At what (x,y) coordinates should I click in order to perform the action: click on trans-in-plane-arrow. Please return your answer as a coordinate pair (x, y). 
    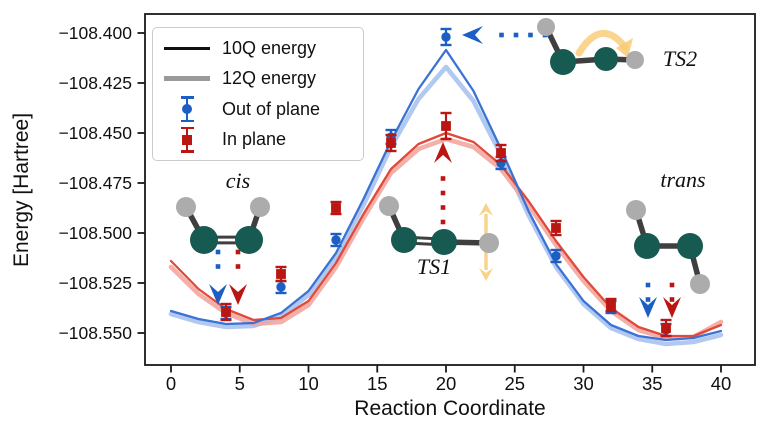
    Looking at the image, I should click on (672, 300).